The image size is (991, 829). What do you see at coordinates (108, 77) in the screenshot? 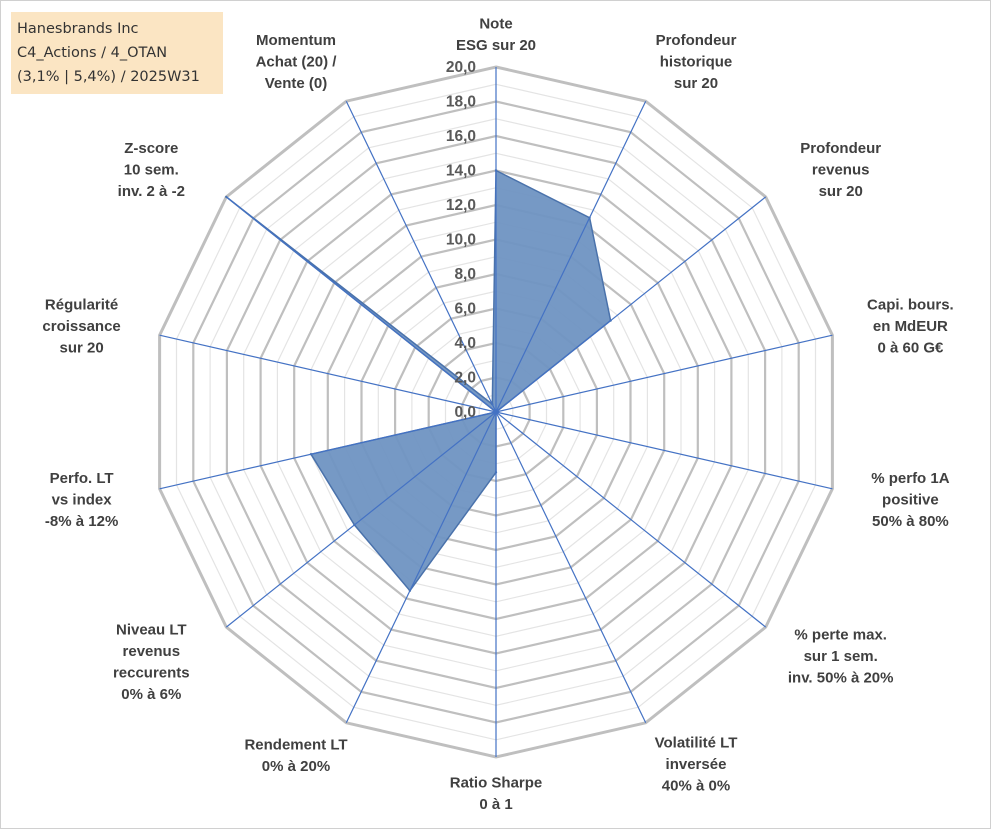
I see `yield-and-week: (3,1% | 5,4%) / 2025W31` at bounding box center [108, 77].